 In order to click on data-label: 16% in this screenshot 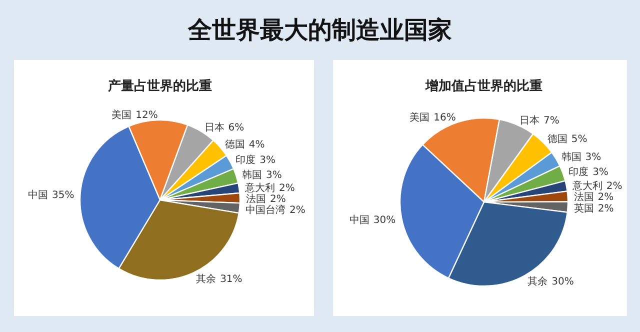, I will do `click(445, 118)`.